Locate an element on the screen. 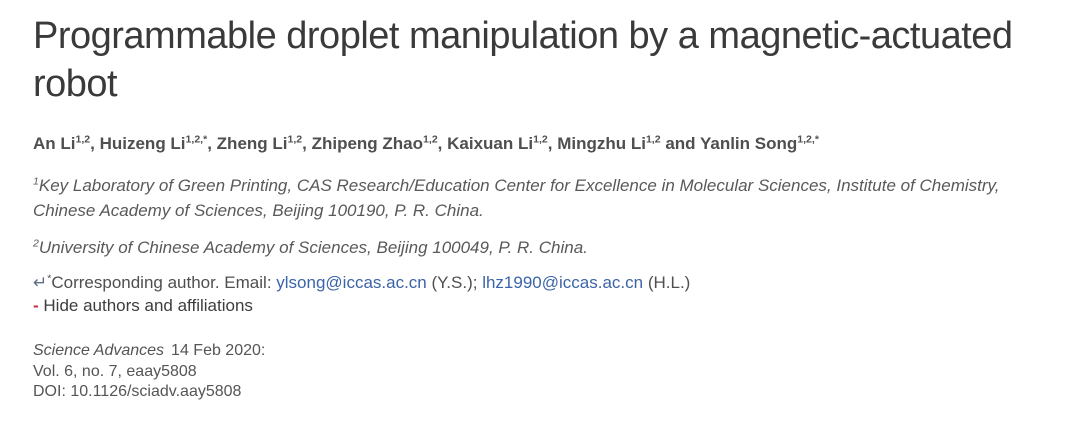 This screenshot has width=1080, height=424. return-arrow-icon: ↵ is located at coordinates (40, 282).